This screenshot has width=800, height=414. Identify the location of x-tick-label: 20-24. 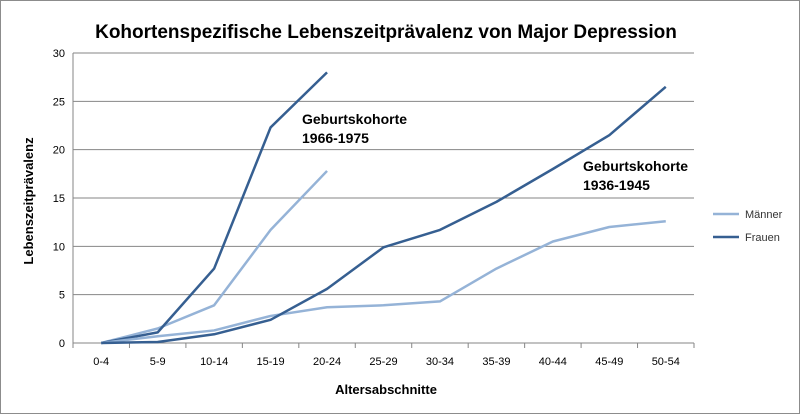
(327, 362).